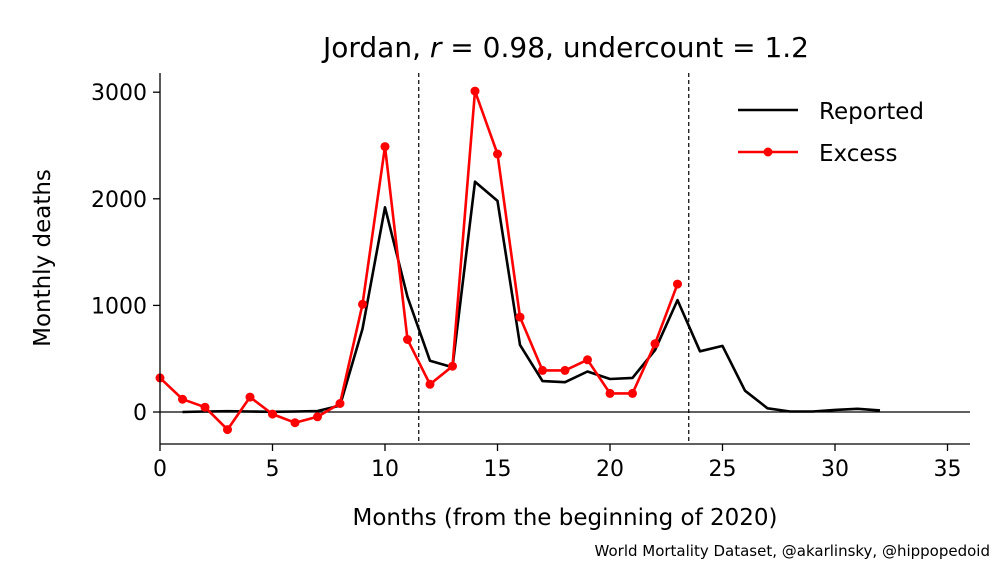 The image size is (1000, 562). I want to click on x-tick-label: 35, so click(948, 469).